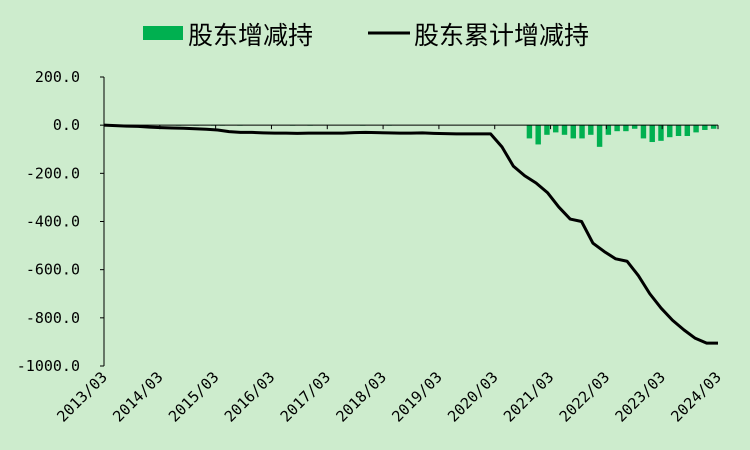  What do you see at coordinates (66, 125) in the screenshot?
I see `y-tick-label: 0.0` at bounding box center [66, 125].